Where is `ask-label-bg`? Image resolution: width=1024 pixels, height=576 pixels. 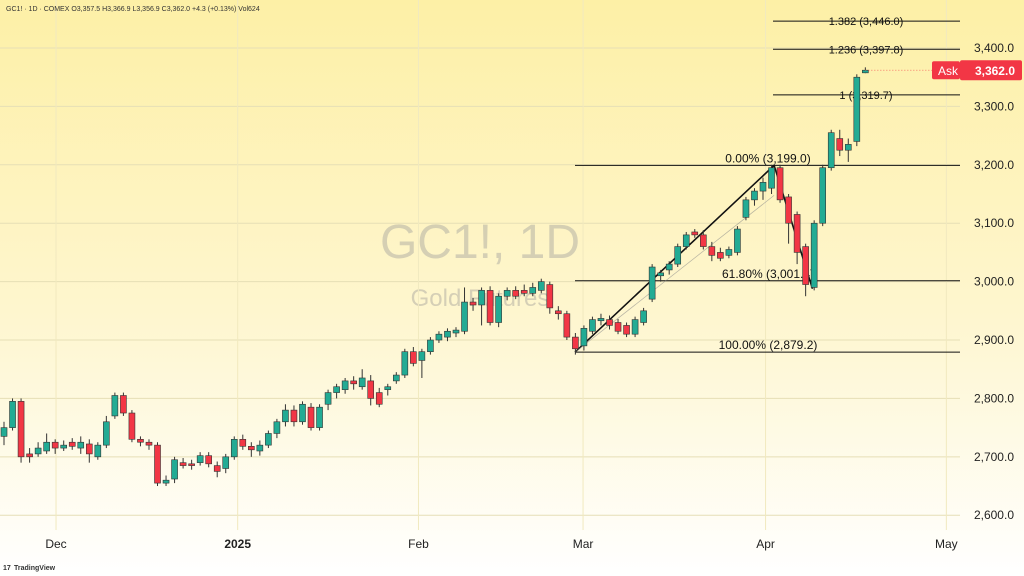
ask-label-bg is located at coordinates (946, 70).